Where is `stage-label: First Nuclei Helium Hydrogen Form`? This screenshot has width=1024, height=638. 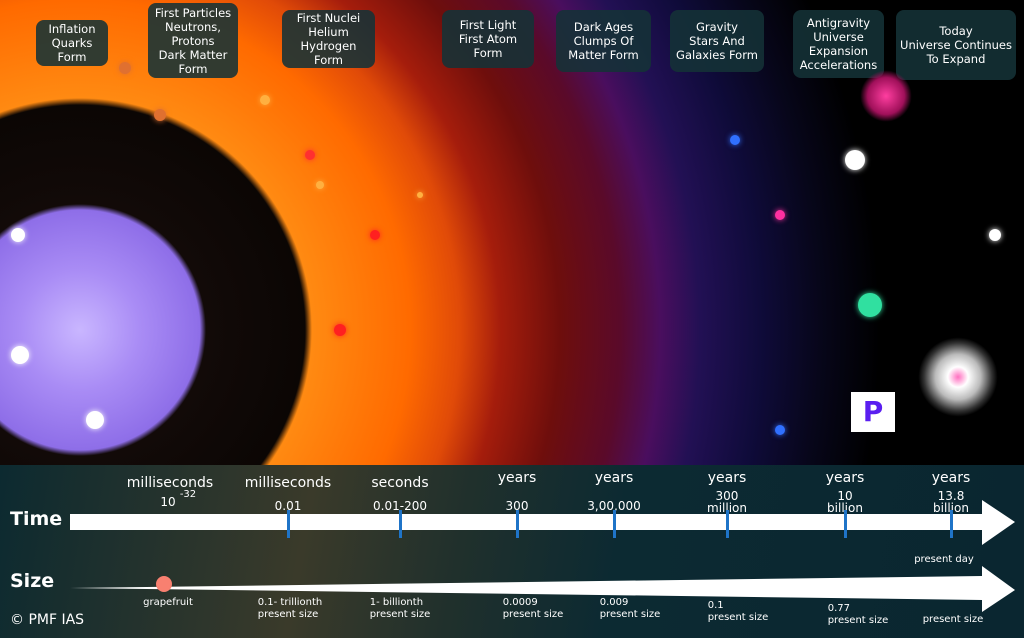
stage-label: First Nuclei Helium Hydrogen Form is located at coordinates (328, 39).